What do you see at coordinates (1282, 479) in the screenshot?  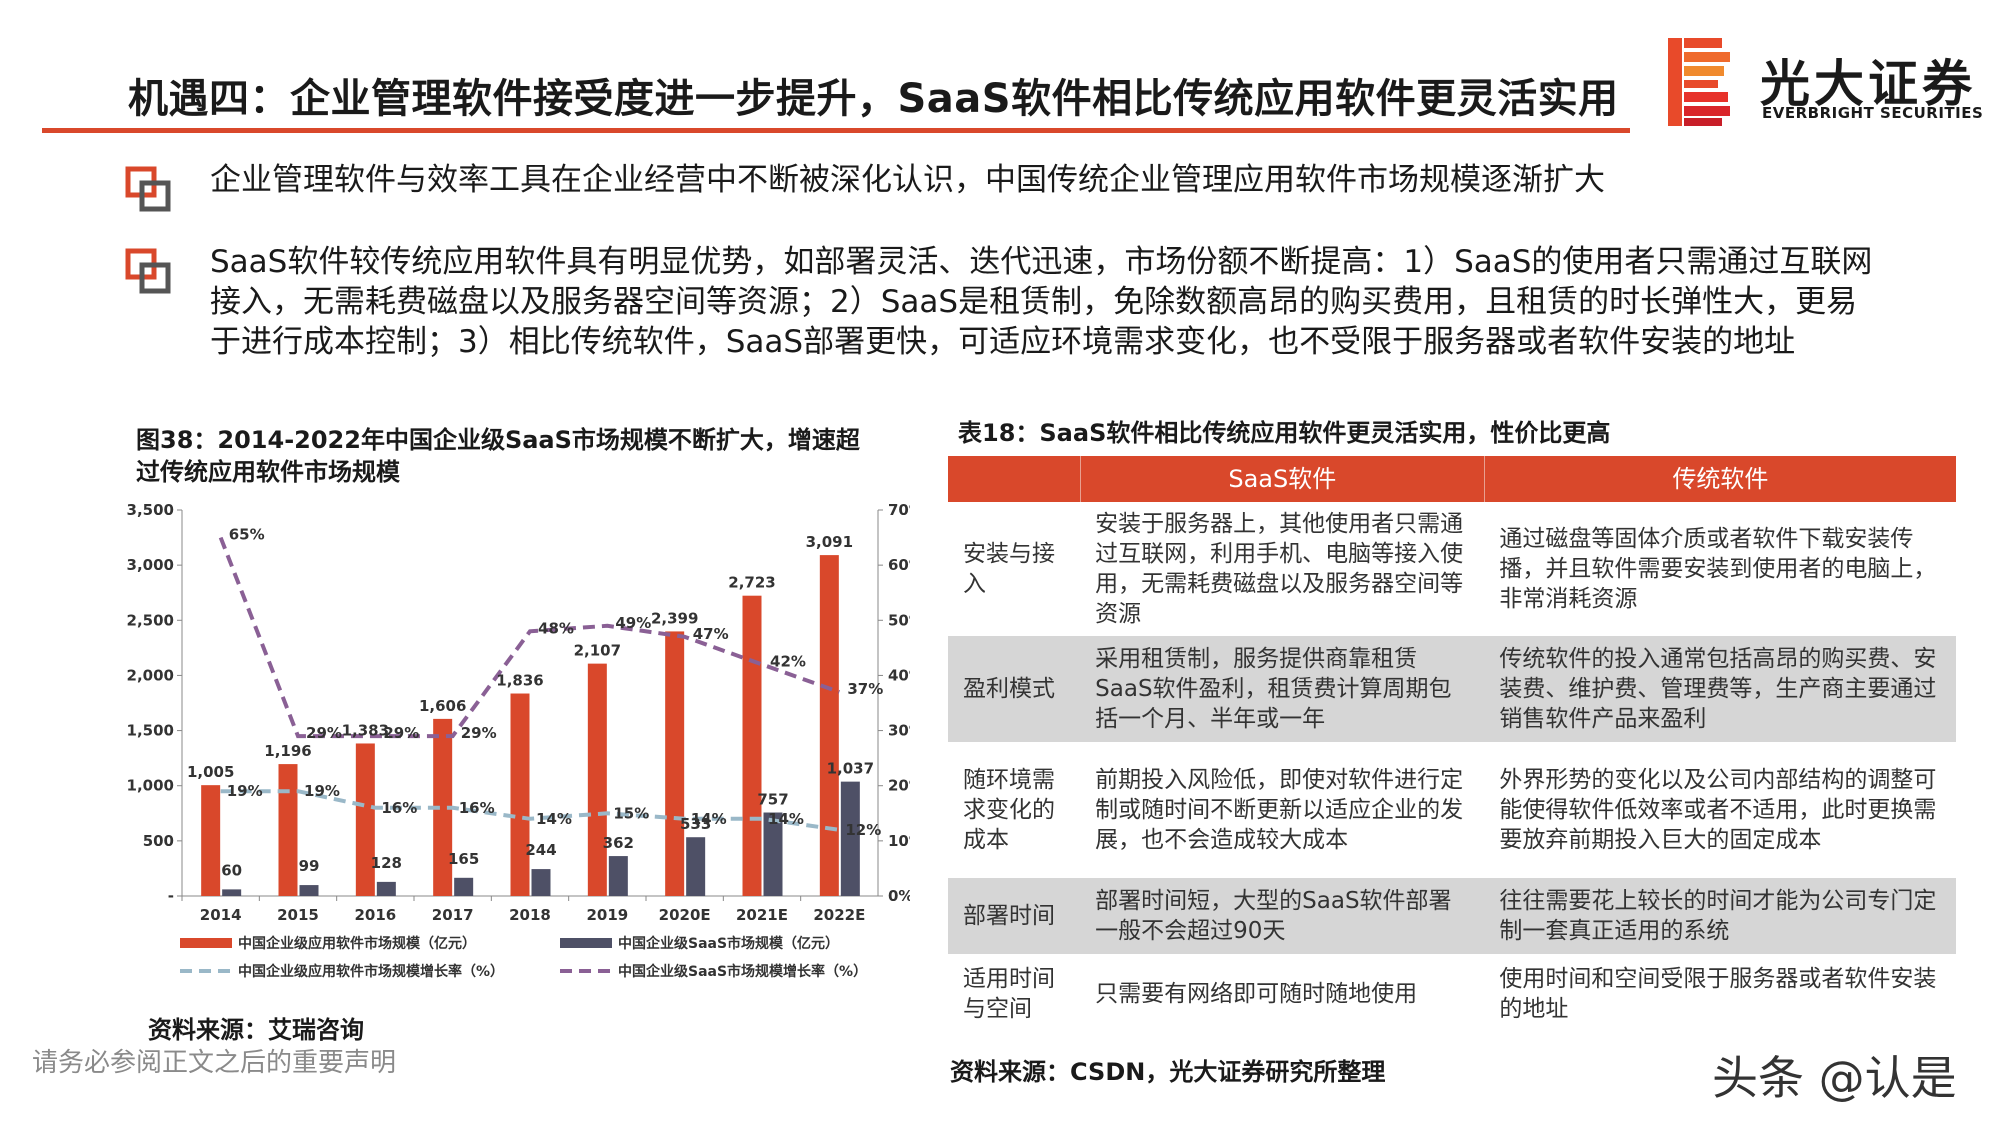 I see `table-header-cell: SaaS软件` at bounding box center [1282, 479].